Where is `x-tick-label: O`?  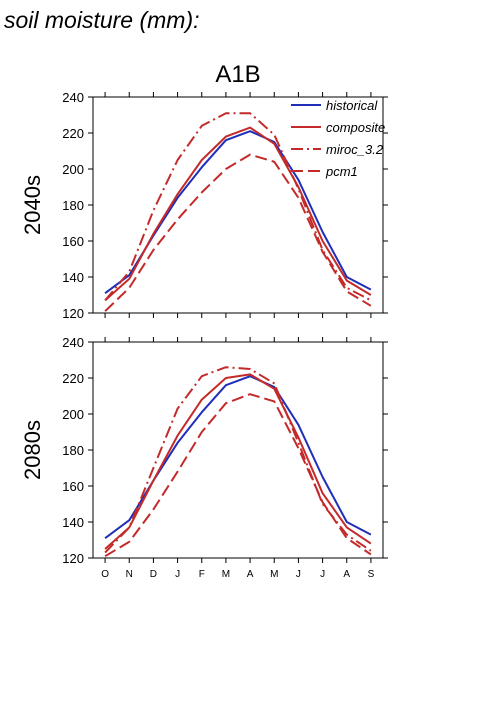
x-tick-label: O is located at coordinates (105, 574).